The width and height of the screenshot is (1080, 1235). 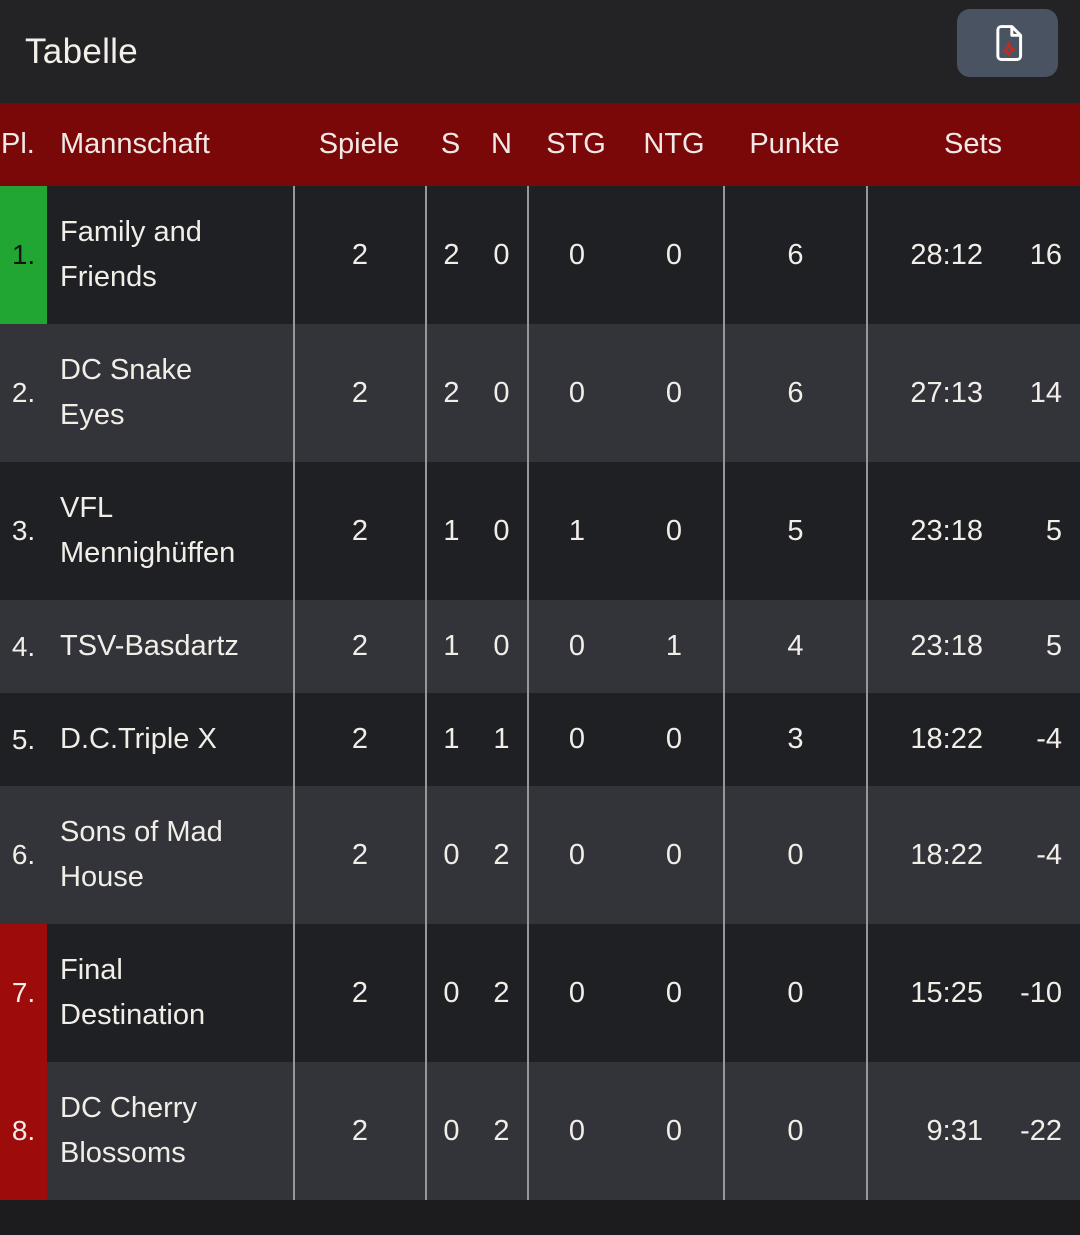 I want to click on team-name: DC Cherry Blossoms, so click(x=128, y=1130).